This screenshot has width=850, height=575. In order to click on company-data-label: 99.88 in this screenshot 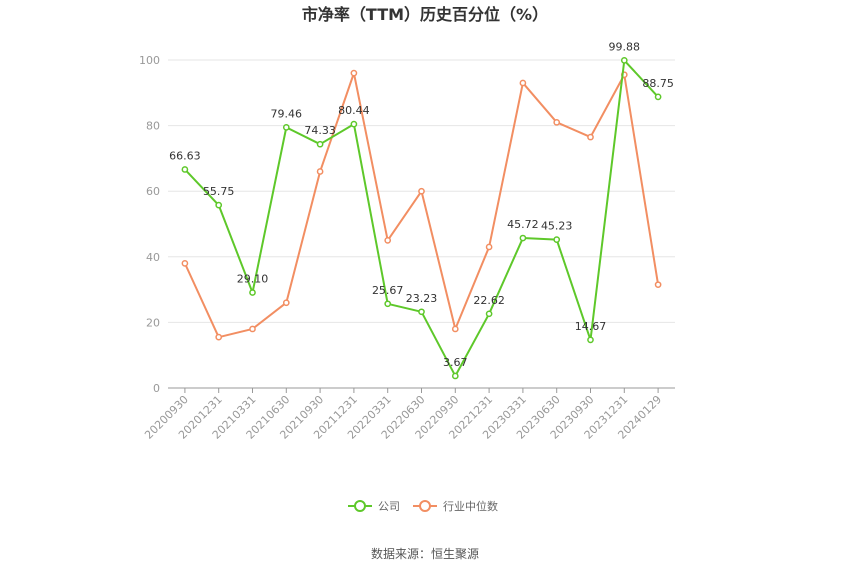, I will do `click(625, 46)`.